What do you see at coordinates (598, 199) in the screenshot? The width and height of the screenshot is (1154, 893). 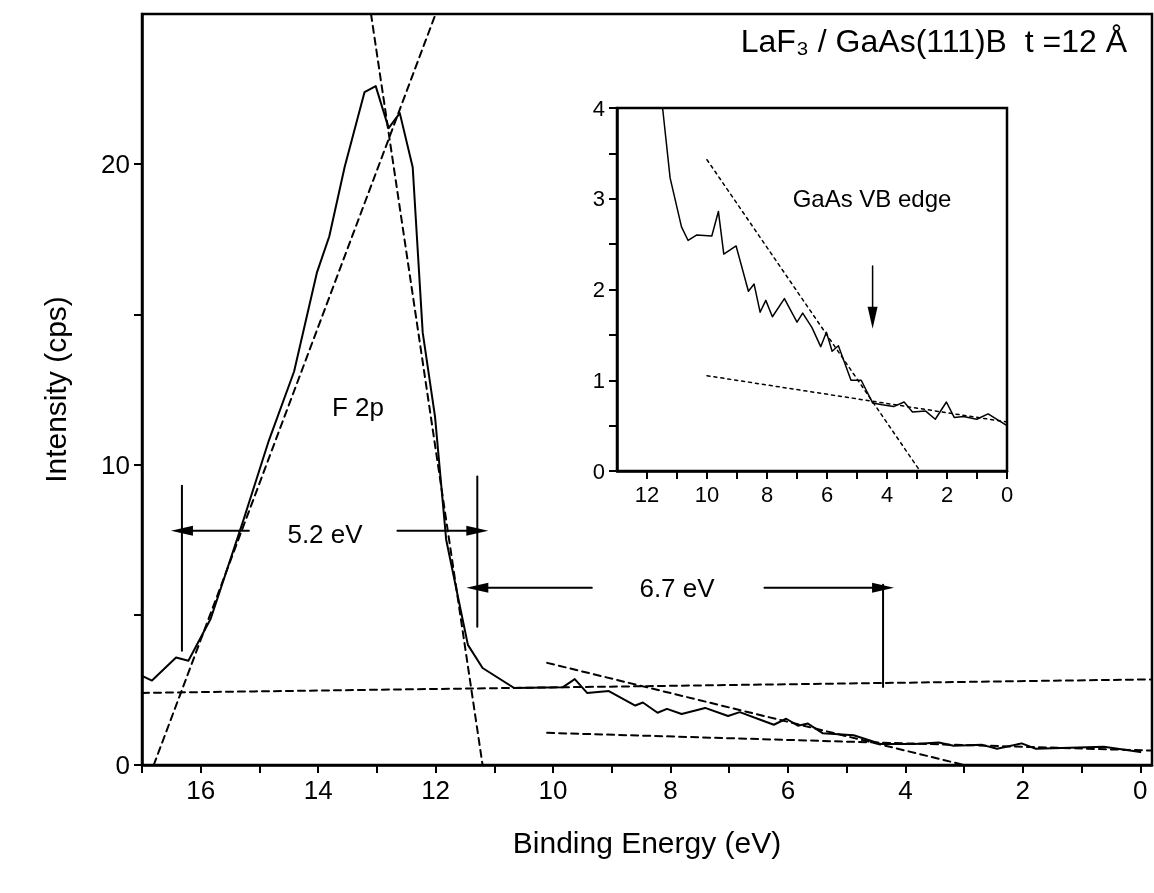 I see `y-tick-label: 3` at bounding box center [598, 199].